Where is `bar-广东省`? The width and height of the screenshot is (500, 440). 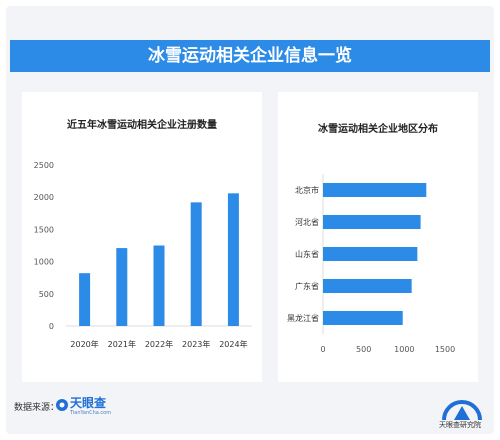
bar-广东省 is located at coordinates (367, 286).